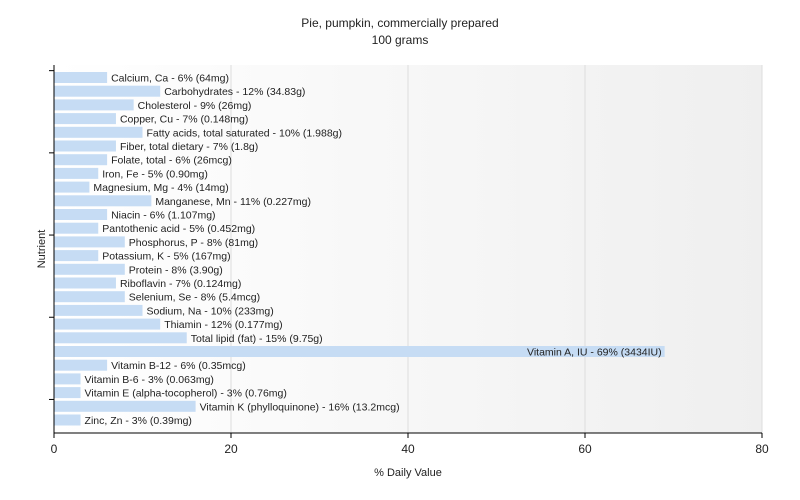 This screenshot has width=800, height=500. Describe the element at coordinates (138, 421) in the screenshot. I see `bar-label: Zinc, Zn - 3% (0.39mg)` at that location.